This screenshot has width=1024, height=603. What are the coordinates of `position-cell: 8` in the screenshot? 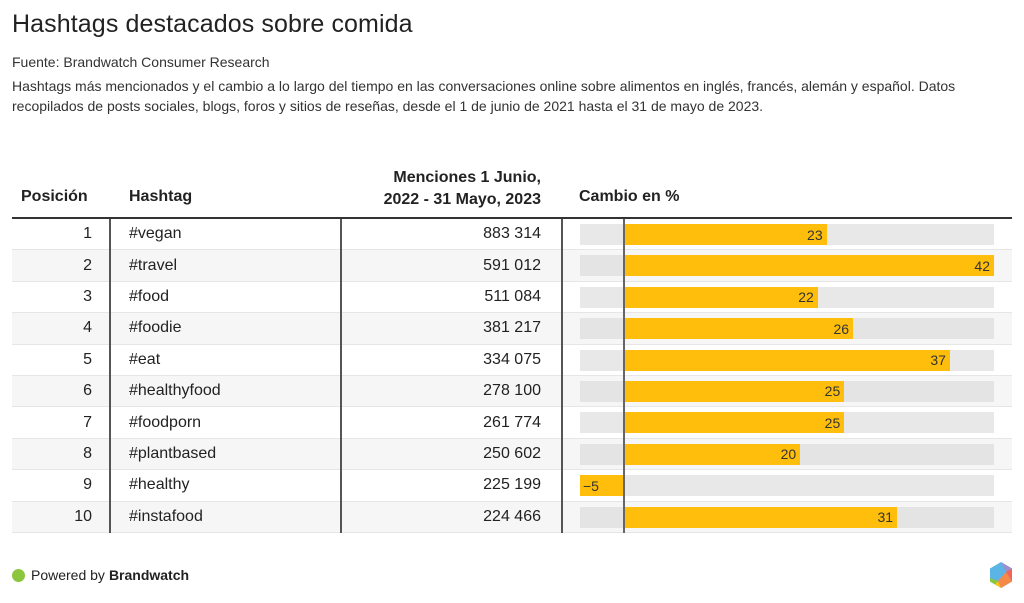 It's located at (87, 453).